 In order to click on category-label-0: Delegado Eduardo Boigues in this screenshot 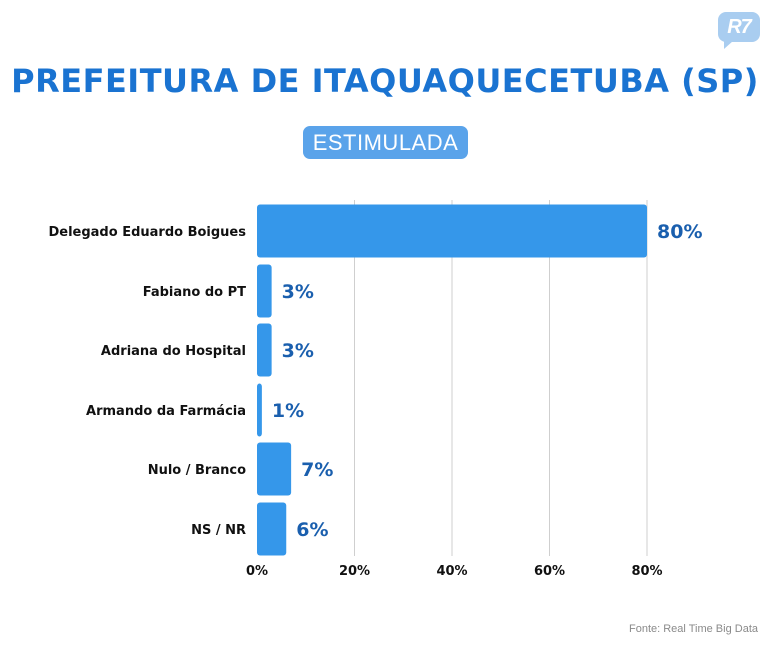, I will do `click(147, 232)`.